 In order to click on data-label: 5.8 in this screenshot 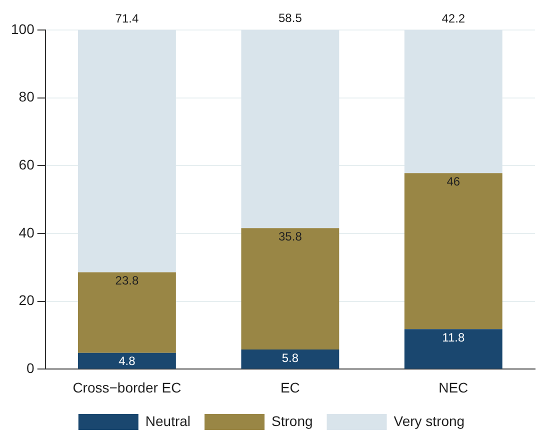, I will do `click(290, 357)`.